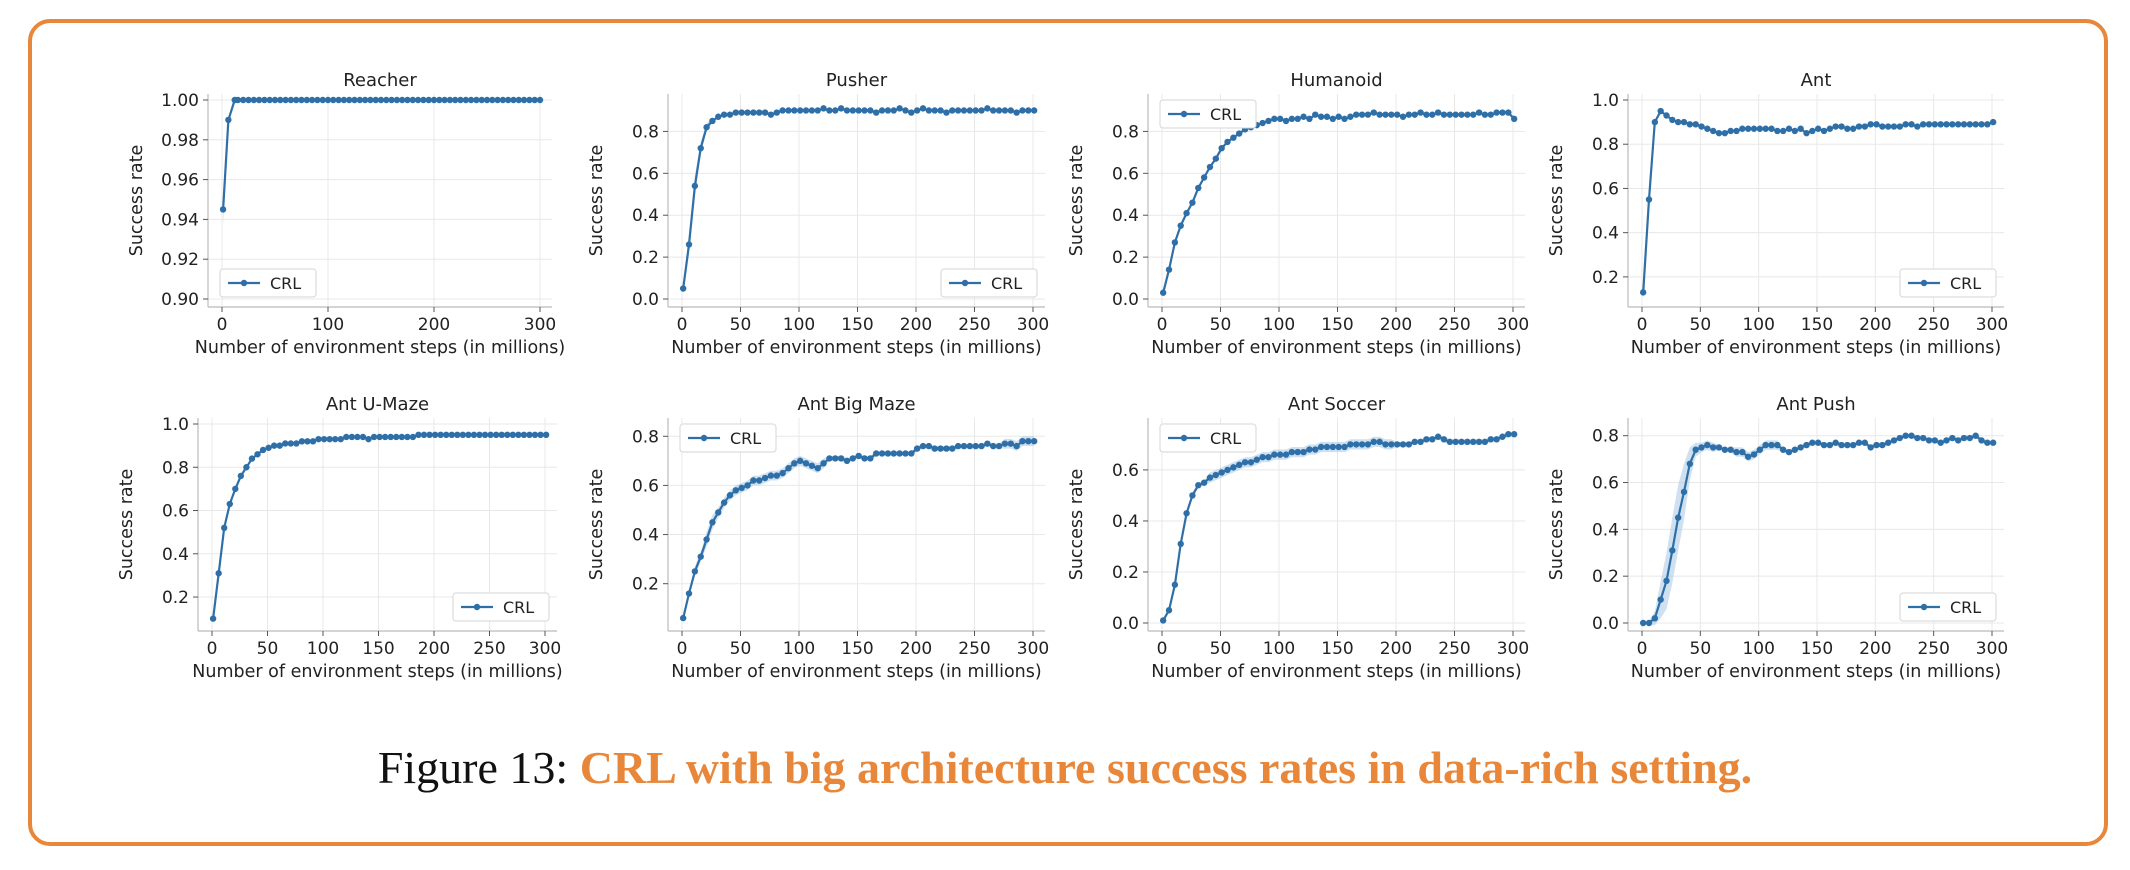 This screenshot has height=870, width=2130. Describe the element at coordinates (1339, 526) in the screenshot. I see `series-band-crl` at that location.